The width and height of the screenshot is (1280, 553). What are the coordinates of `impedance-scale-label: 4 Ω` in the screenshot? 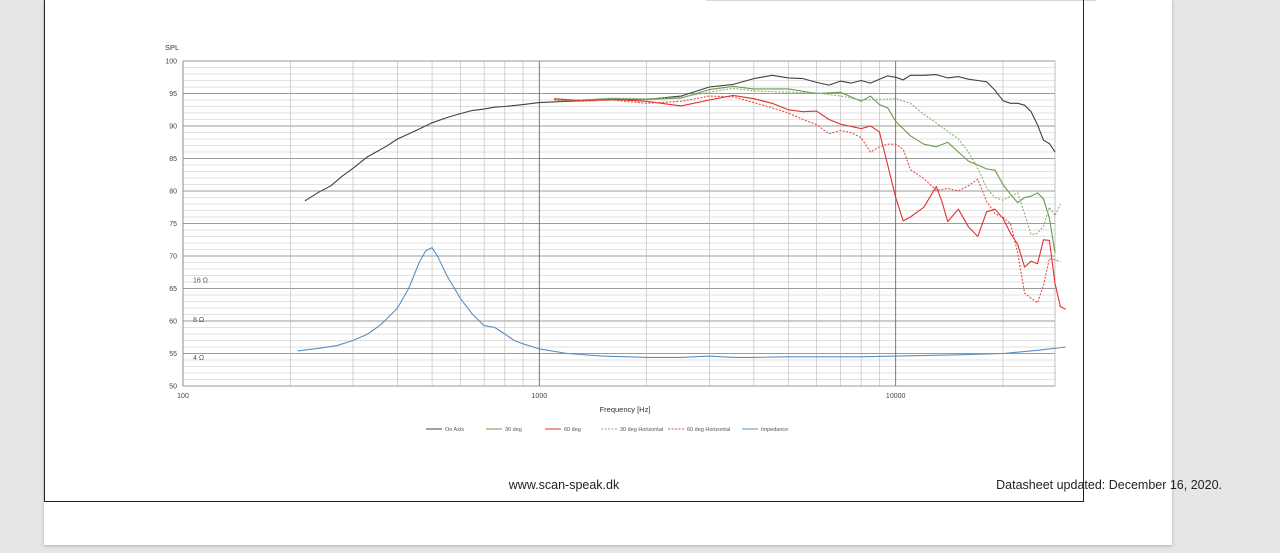 It's located at (198, 358).